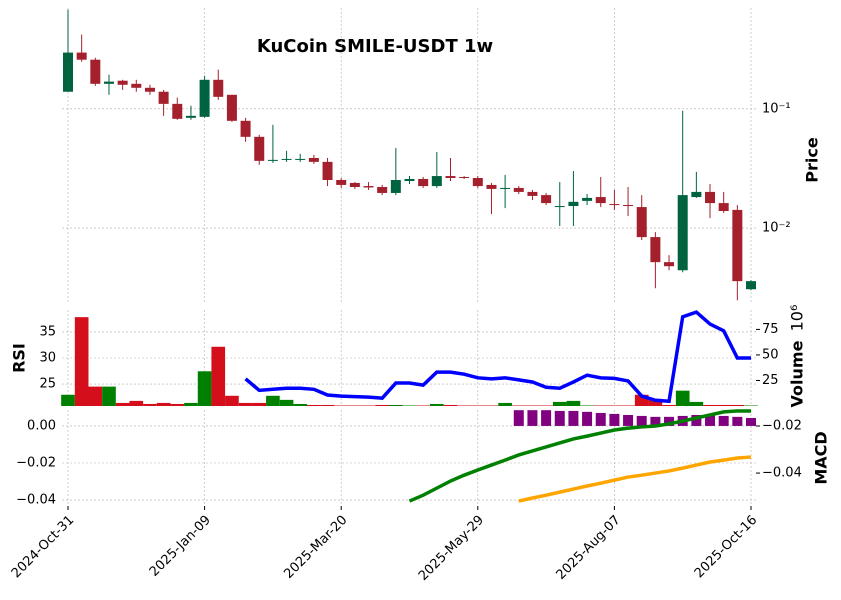 The width and height of the screenshot is (841, 600). I want to click on y-tick-label: 30, so click(47, 358).